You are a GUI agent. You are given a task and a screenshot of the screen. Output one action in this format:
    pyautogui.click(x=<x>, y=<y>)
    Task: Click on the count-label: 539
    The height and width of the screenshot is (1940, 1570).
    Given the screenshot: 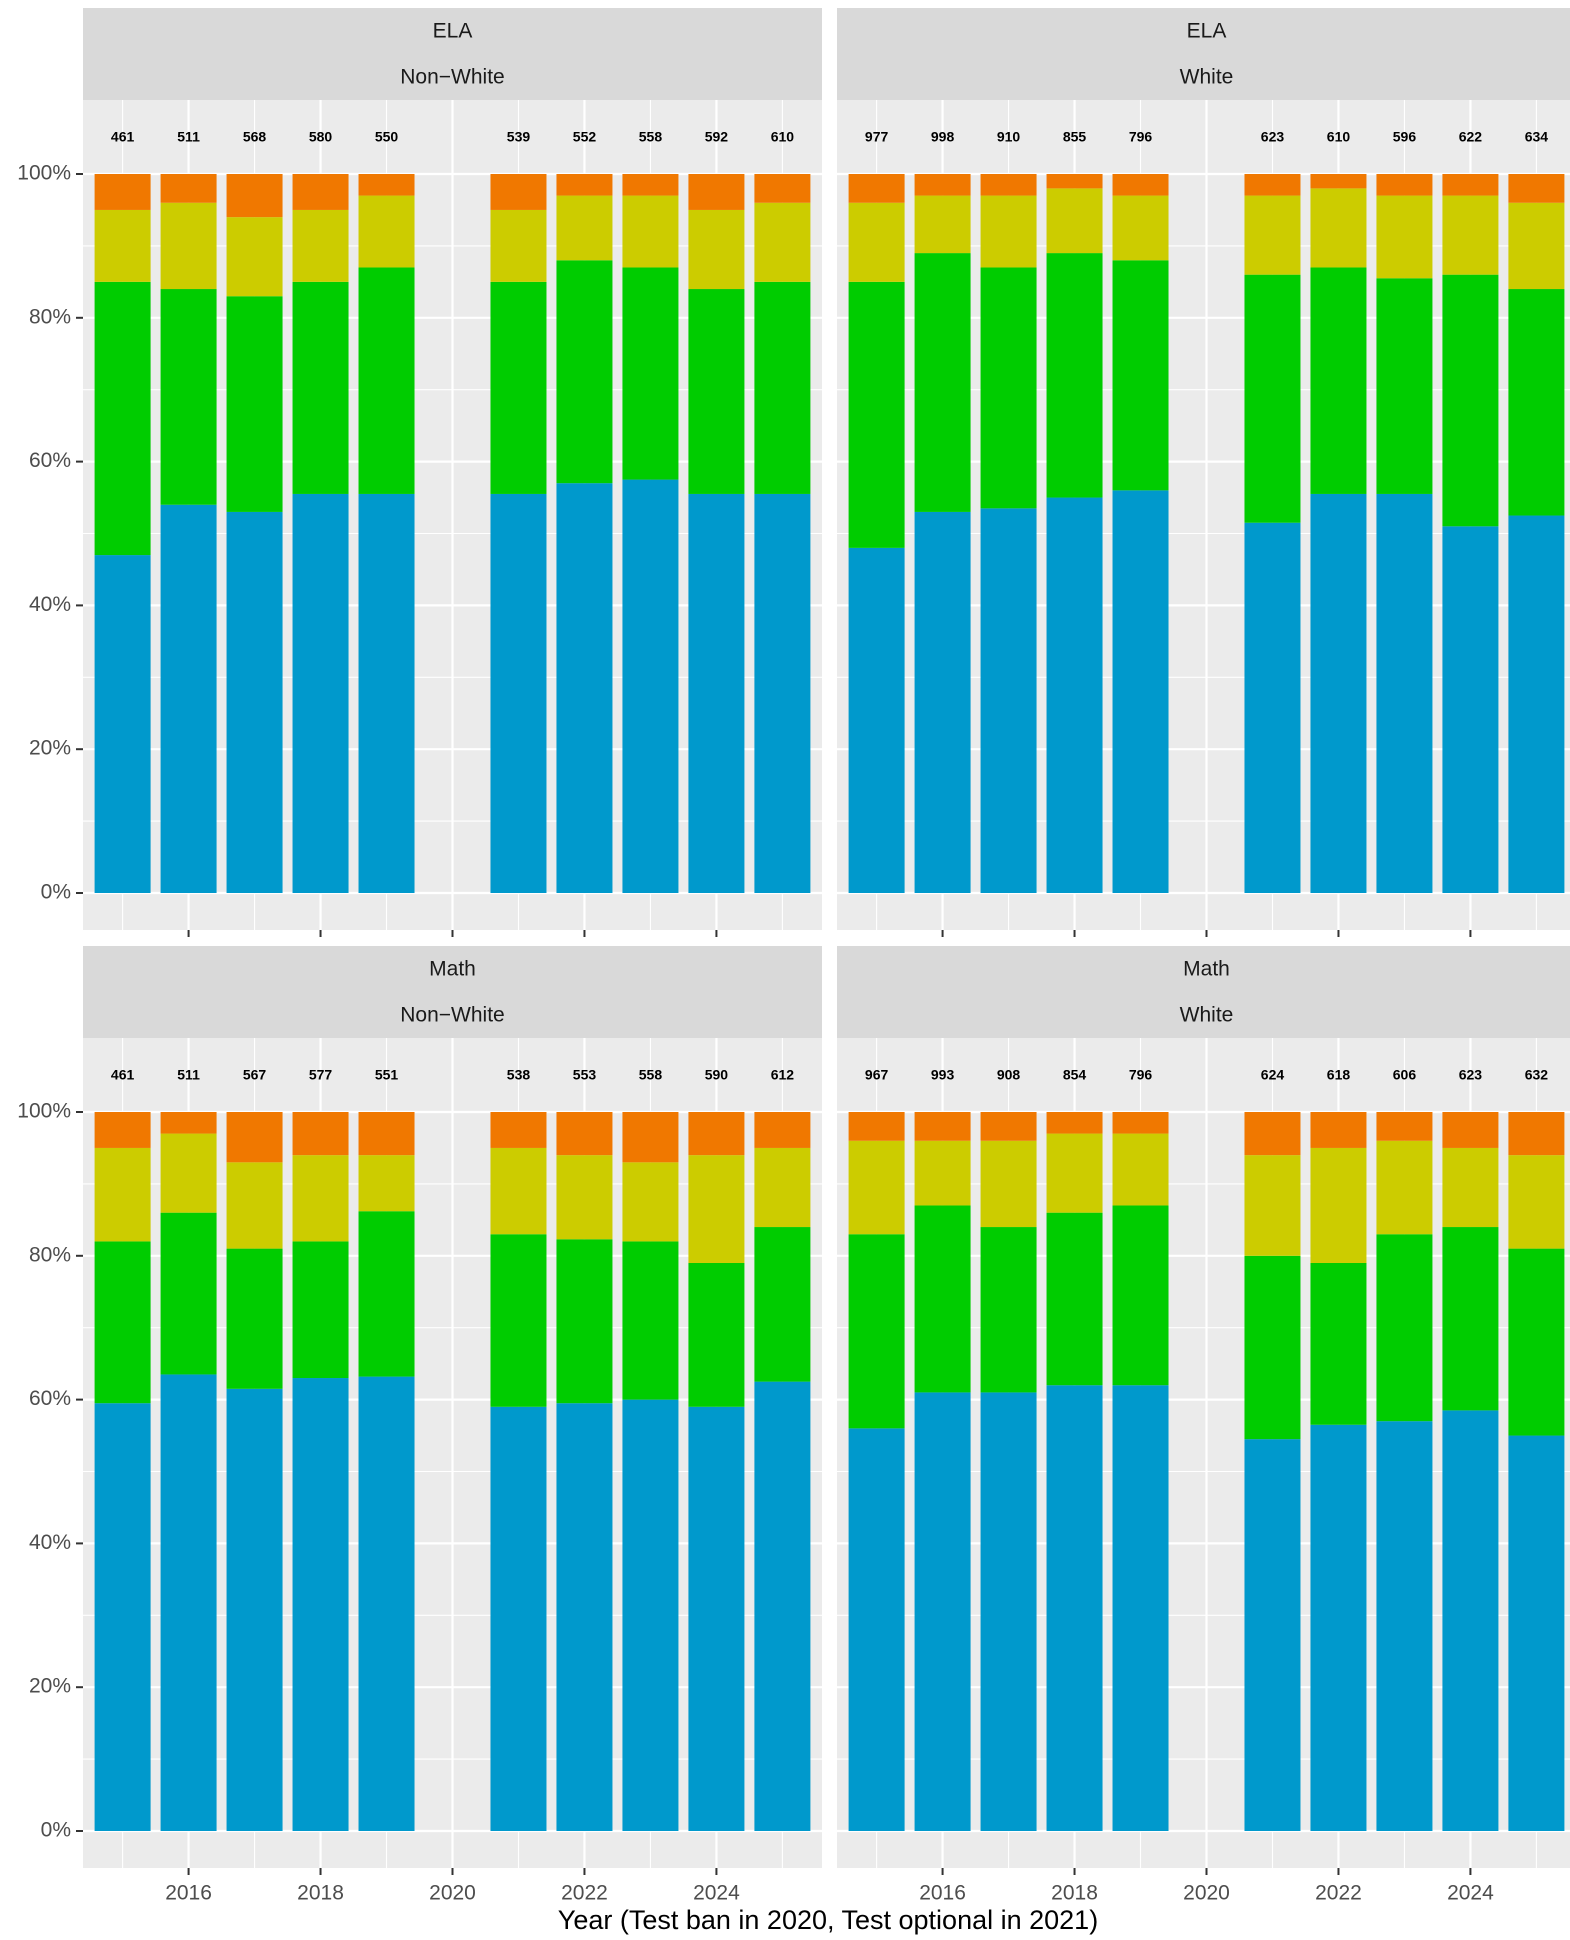 What is the action you would take?
    pyautogui.click(x=519, y=137)
    